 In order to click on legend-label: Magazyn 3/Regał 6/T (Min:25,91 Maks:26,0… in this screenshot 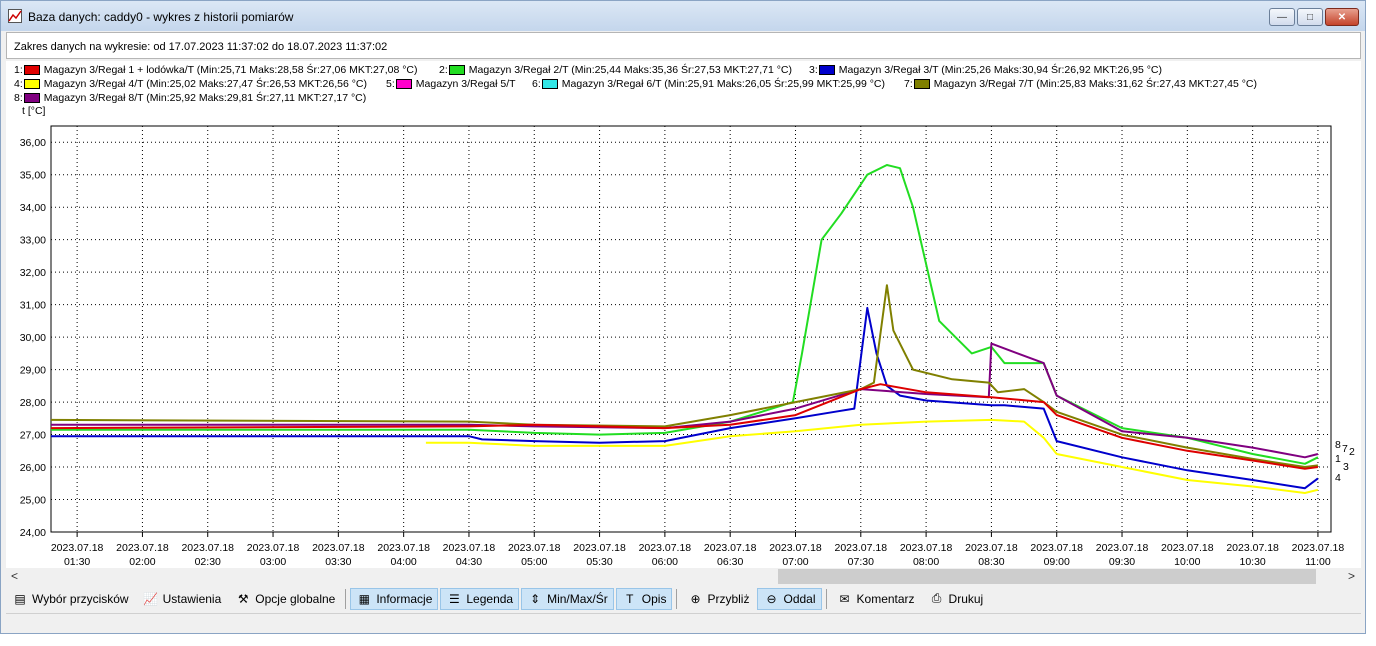, I will do `click(723, 84)`.